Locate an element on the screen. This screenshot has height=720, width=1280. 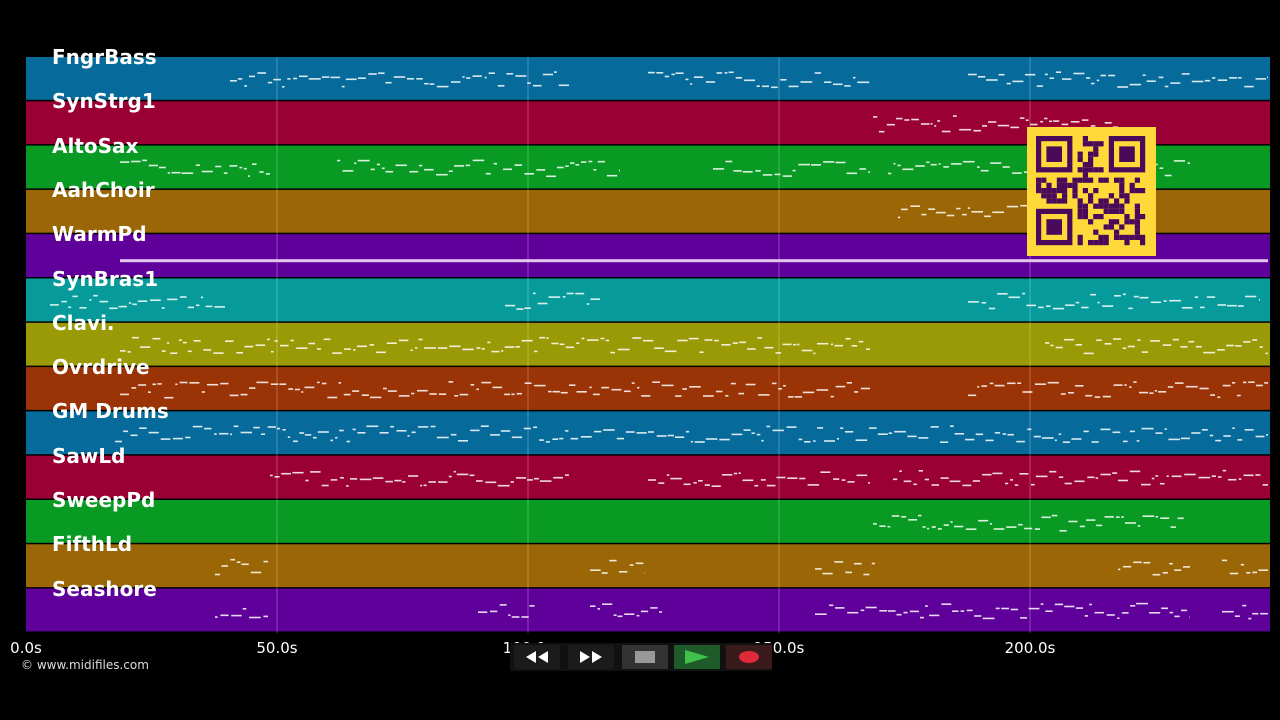
track-name-label: GM Drums is located at coordinates (110, 411).